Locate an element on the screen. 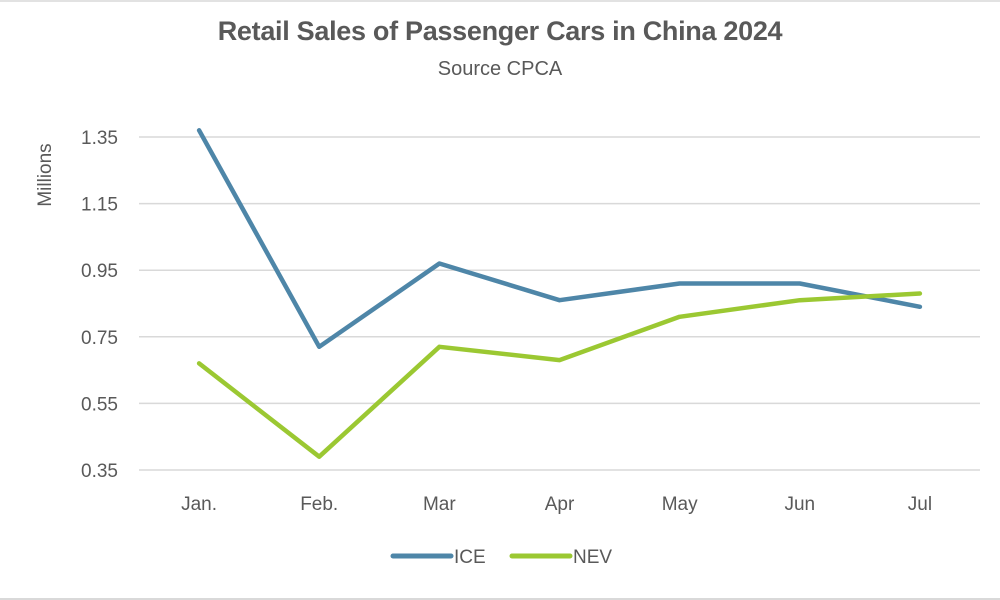 Image resolution: width=1000 pixels, height=600 pixels. x-tick-label: Apr is located at coordinates (560, 504).